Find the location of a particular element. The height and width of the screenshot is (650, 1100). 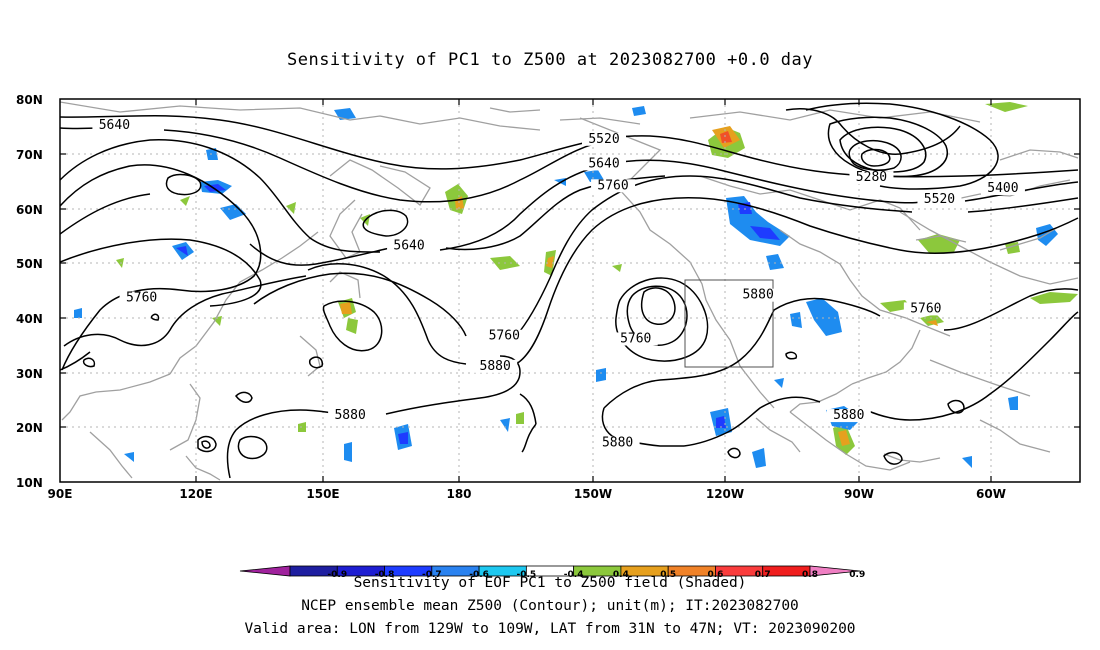

lon-label: 90W is located at coordinates (859, 494).